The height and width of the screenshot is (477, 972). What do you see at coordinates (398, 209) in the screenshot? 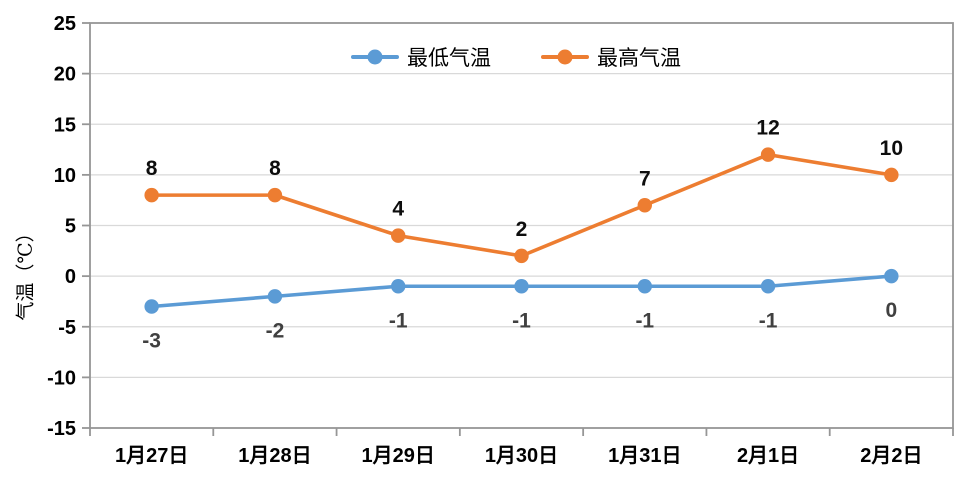
I see `data-label: 4` at bounding box center [398, 209].